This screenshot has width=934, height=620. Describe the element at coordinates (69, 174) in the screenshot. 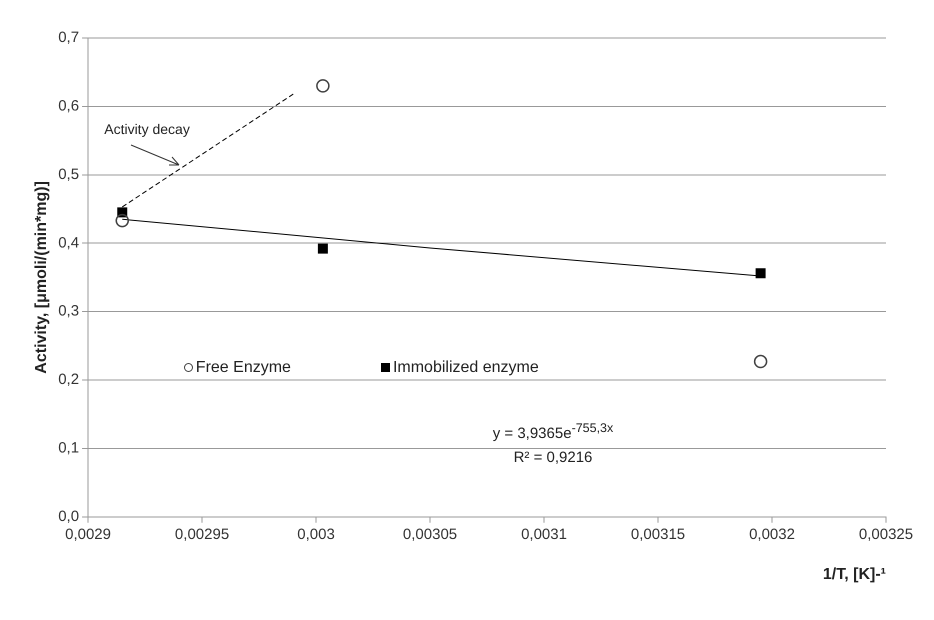

I see `y-tick-label: 0,5` at that location.